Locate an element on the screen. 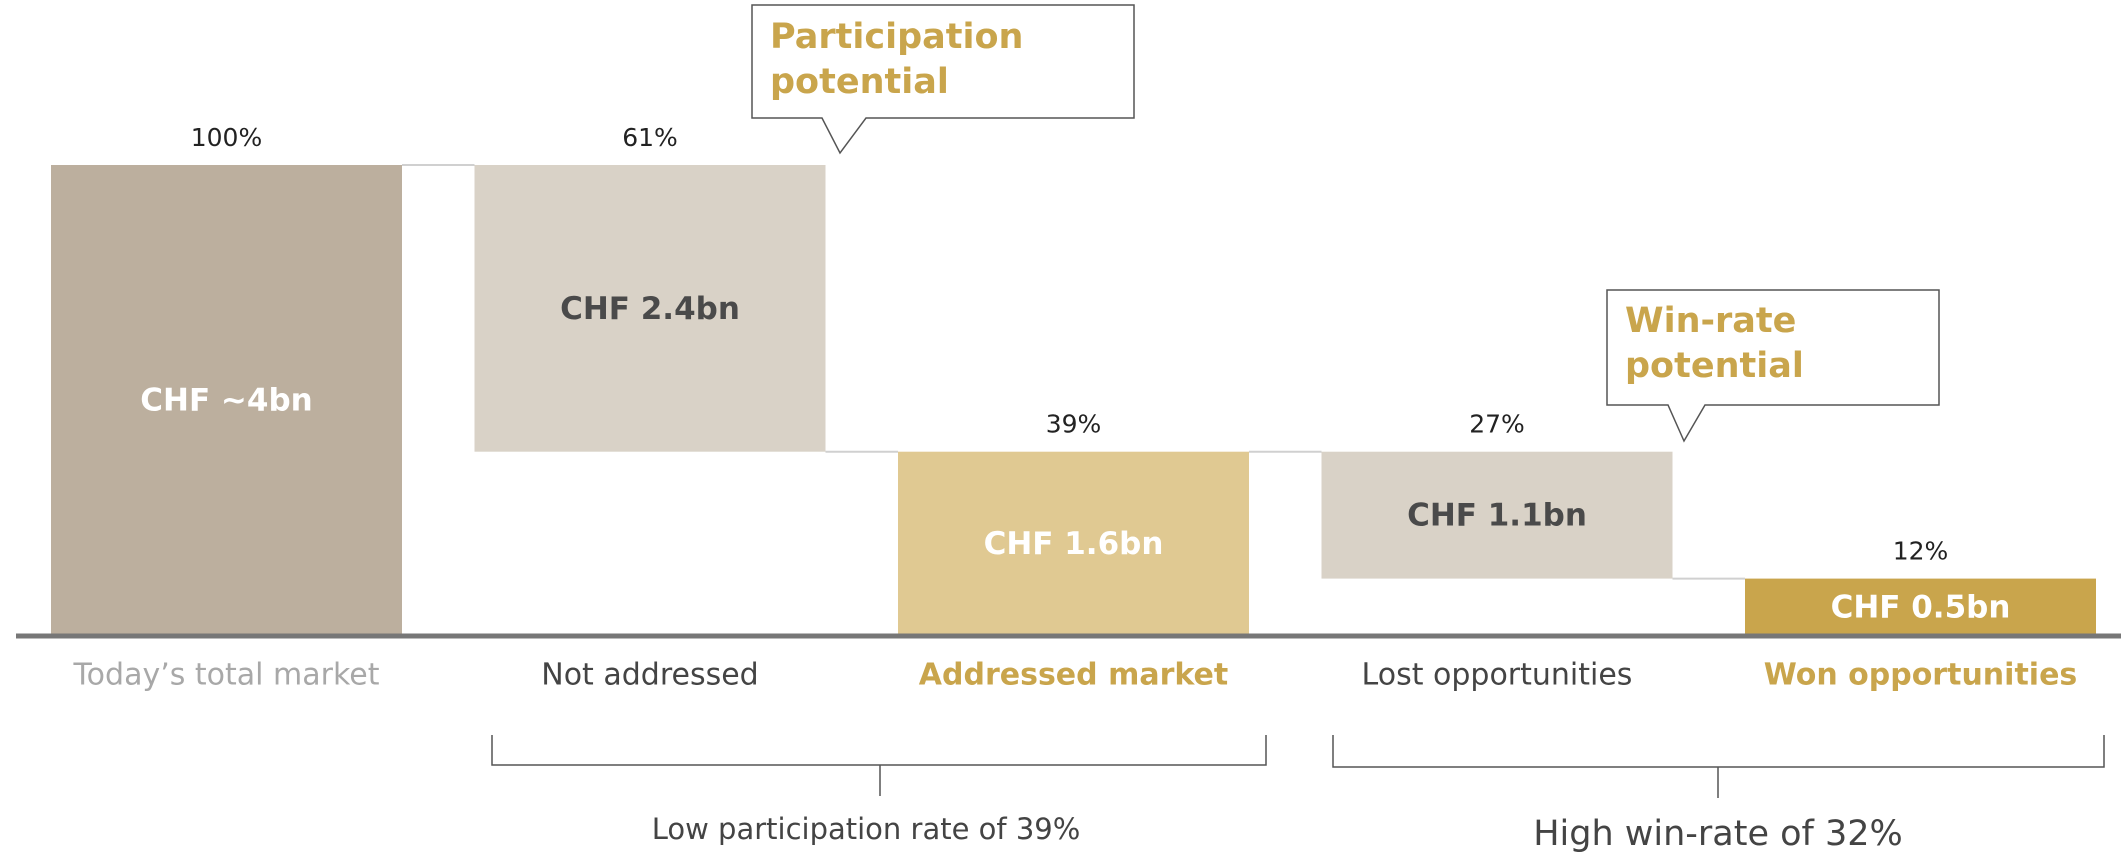  value-label: 39% is located at coordinates (1074, 424).